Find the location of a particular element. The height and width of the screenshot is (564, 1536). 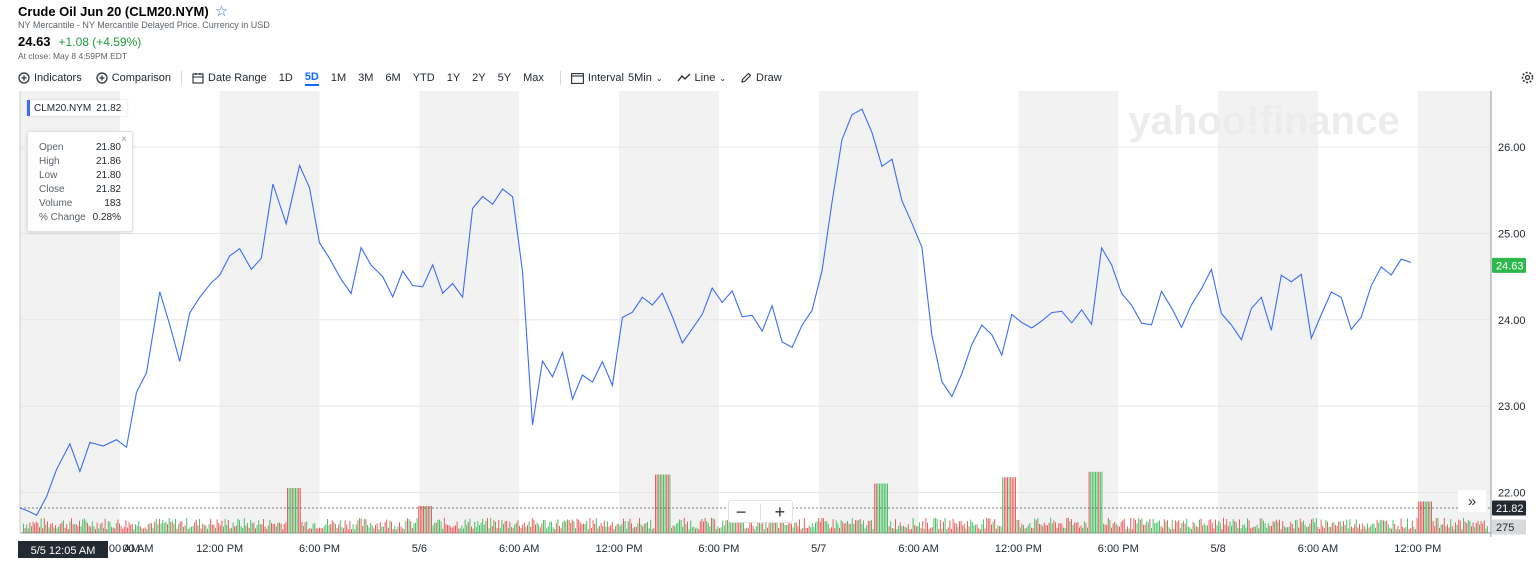

x-tick-label: 6:00 PM is located at coordinates (319, 549).